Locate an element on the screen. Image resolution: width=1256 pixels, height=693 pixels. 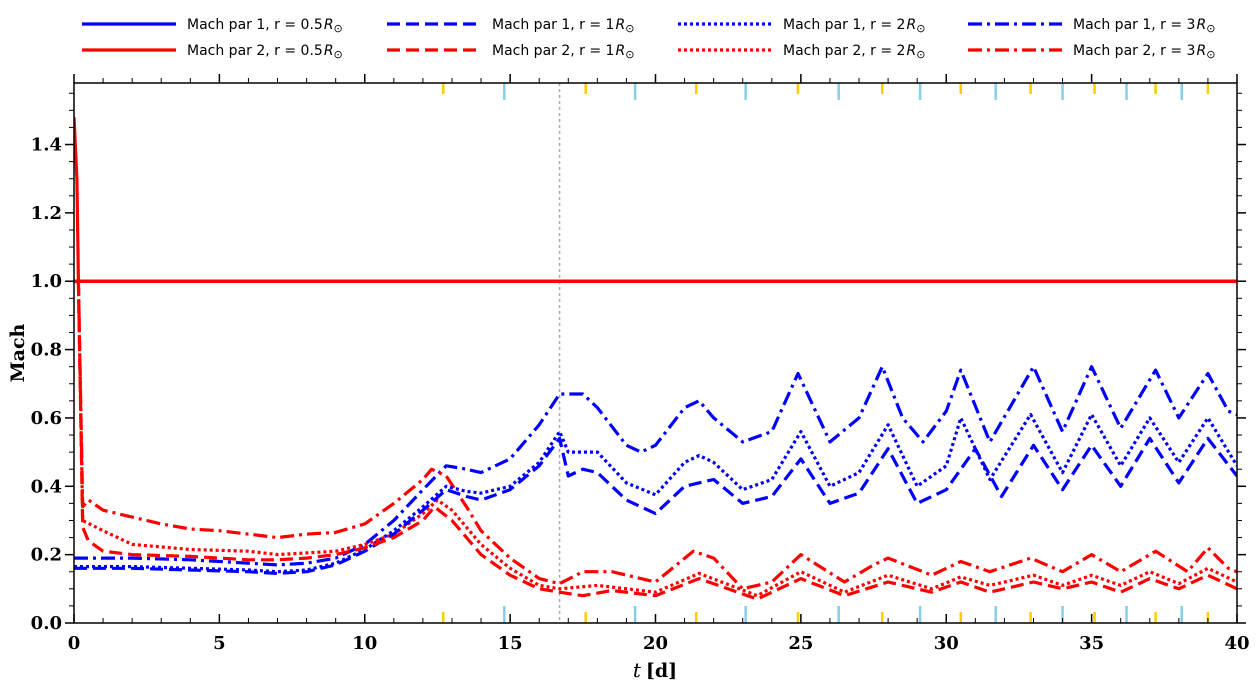
legend-label-name: Mach par 1, r = 3 is located at coordinates (1134, 25).